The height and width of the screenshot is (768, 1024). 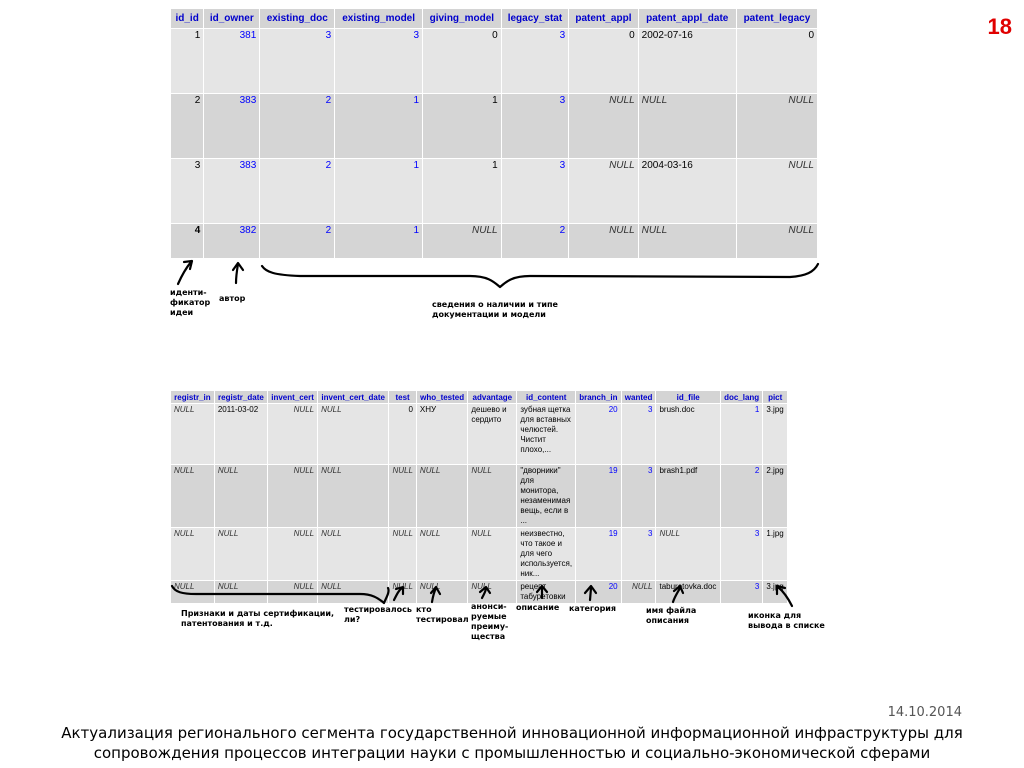 I want to click on col-header: id_file, so click(x=688, y=397).